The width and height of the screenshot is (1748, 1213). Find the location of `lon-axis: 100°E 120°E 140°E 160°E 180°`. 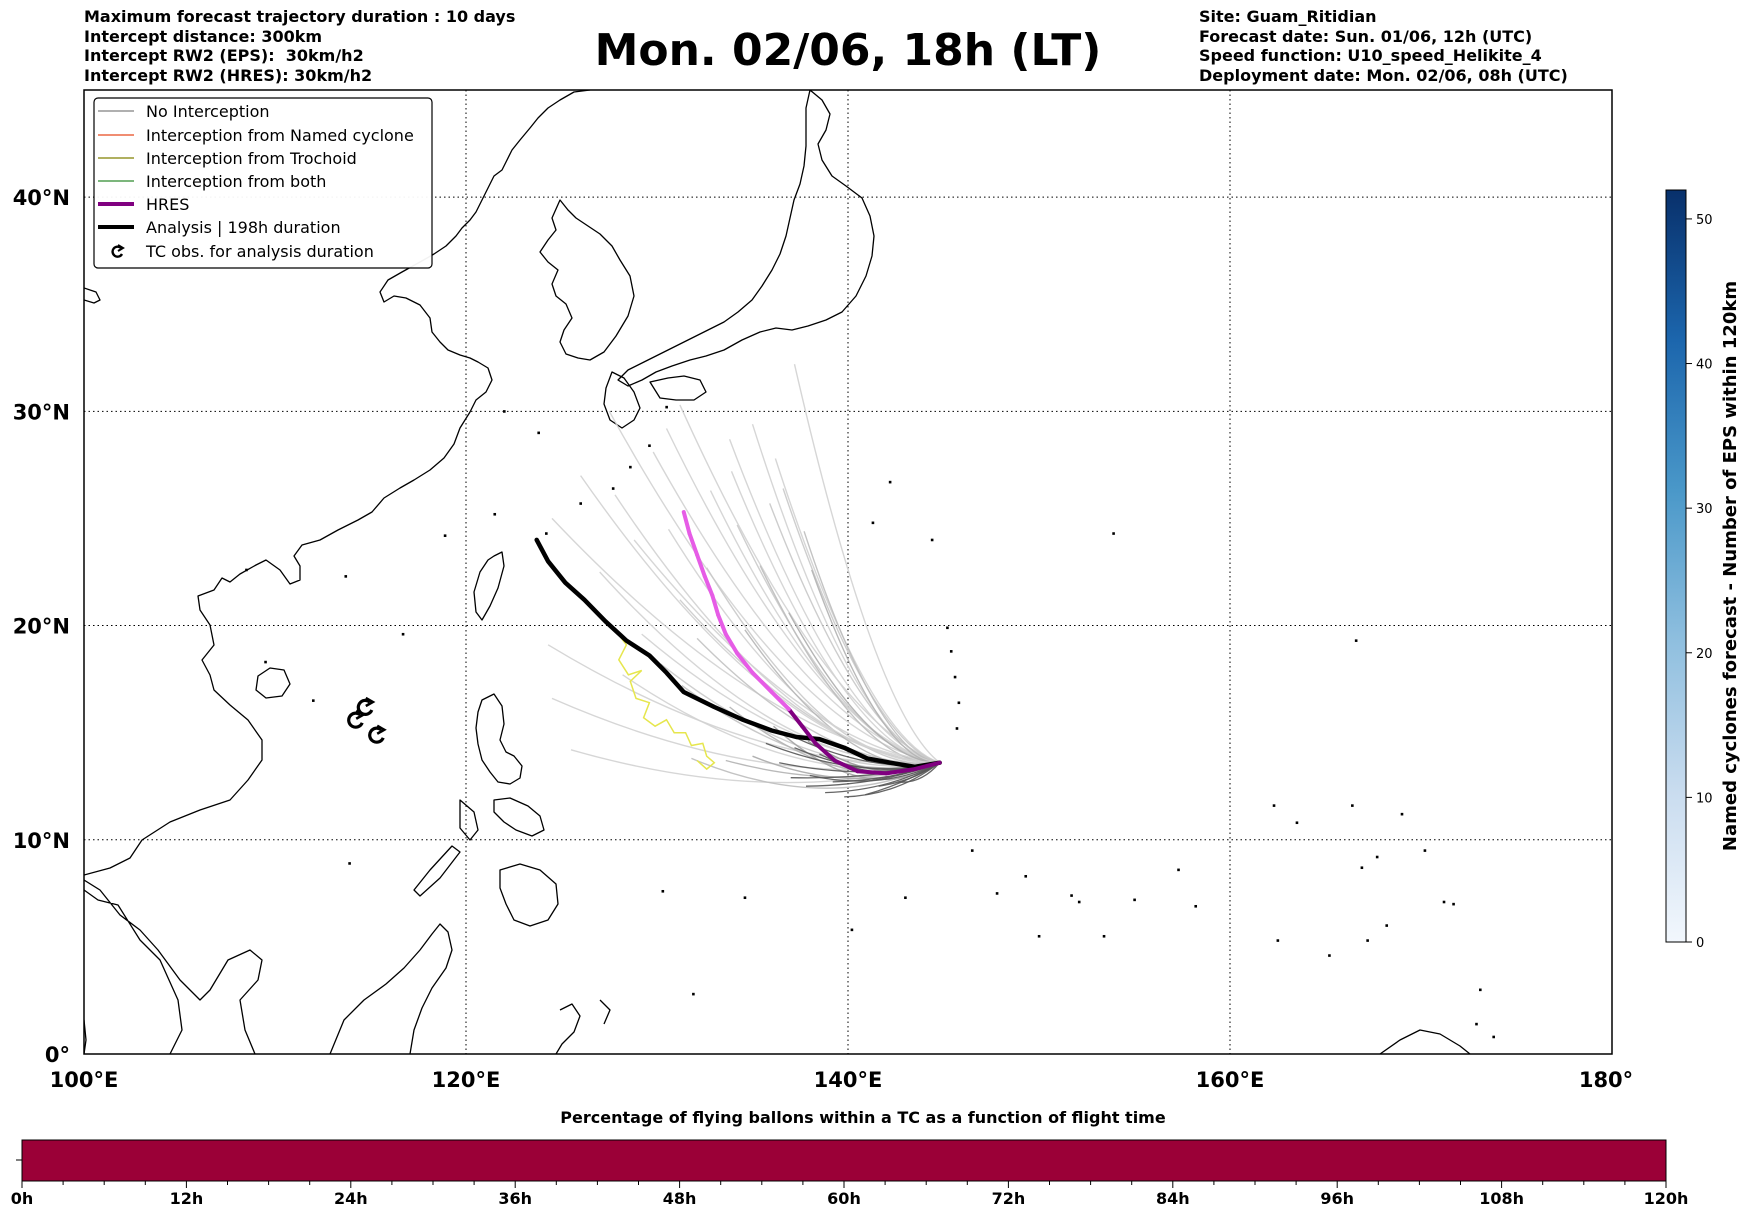

lon-axis: 100°E 120°E 140°E 160°E 180° is located at coordinates (842, 1080).